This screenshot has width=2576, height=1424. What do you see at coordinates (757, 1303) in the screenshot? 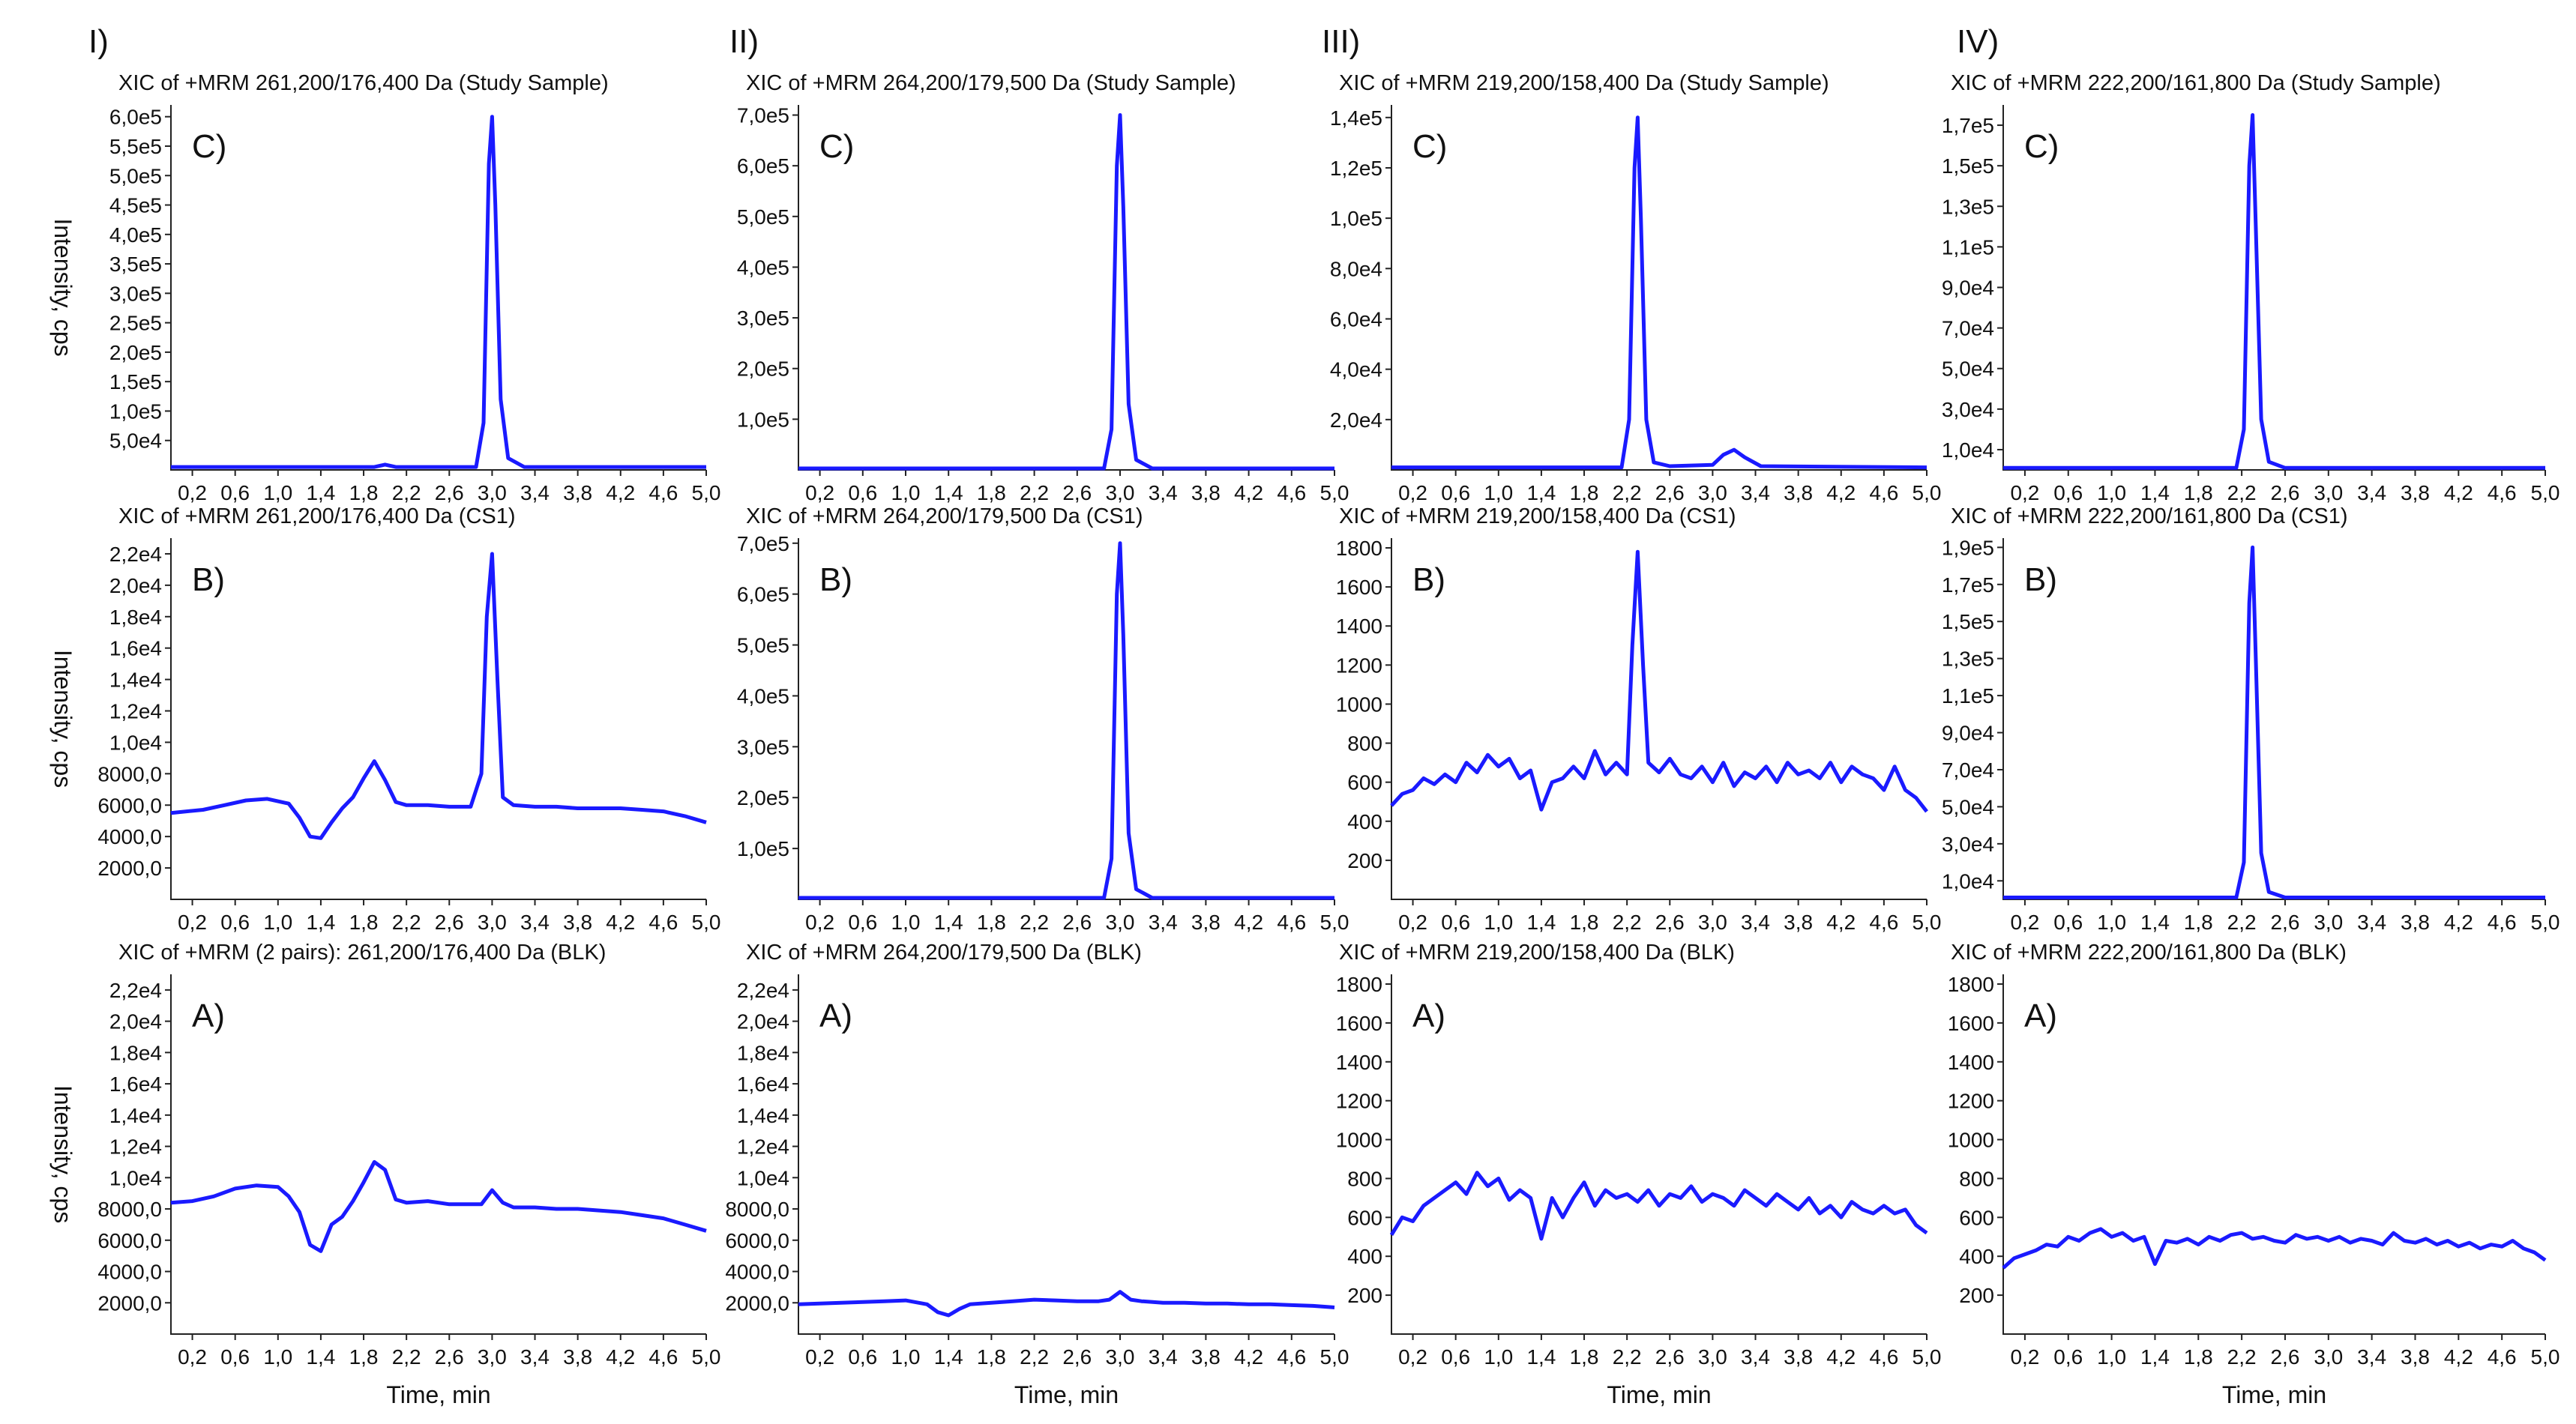
I see `y-tick-label: 2000,0` at bounding box center [757, 1303].